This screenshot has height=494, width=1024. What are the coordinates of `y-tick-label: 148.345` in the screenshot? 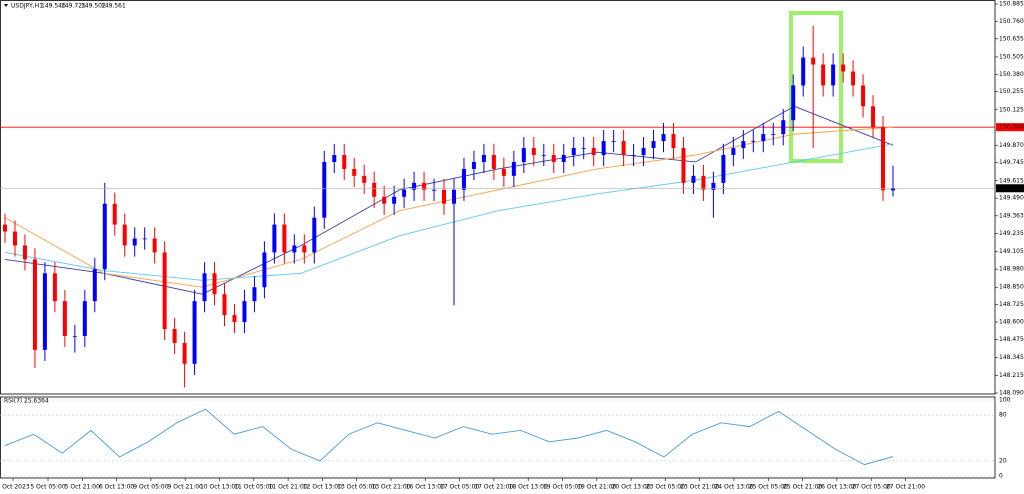 It's located at (1011, 357).